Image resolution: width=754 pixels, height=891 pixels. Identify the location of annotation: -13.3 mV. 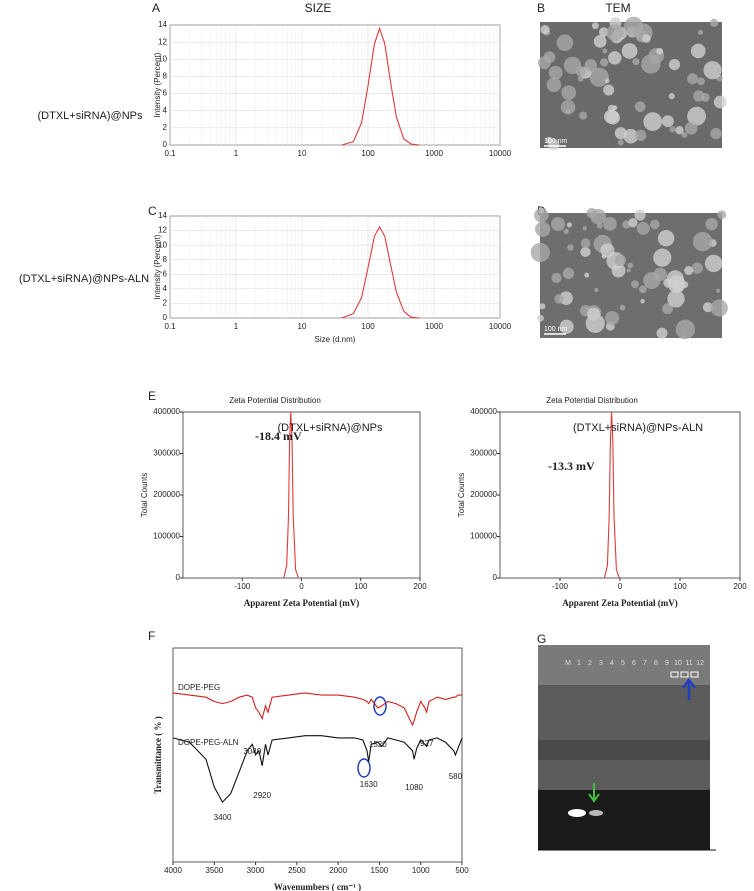
(571, 466).